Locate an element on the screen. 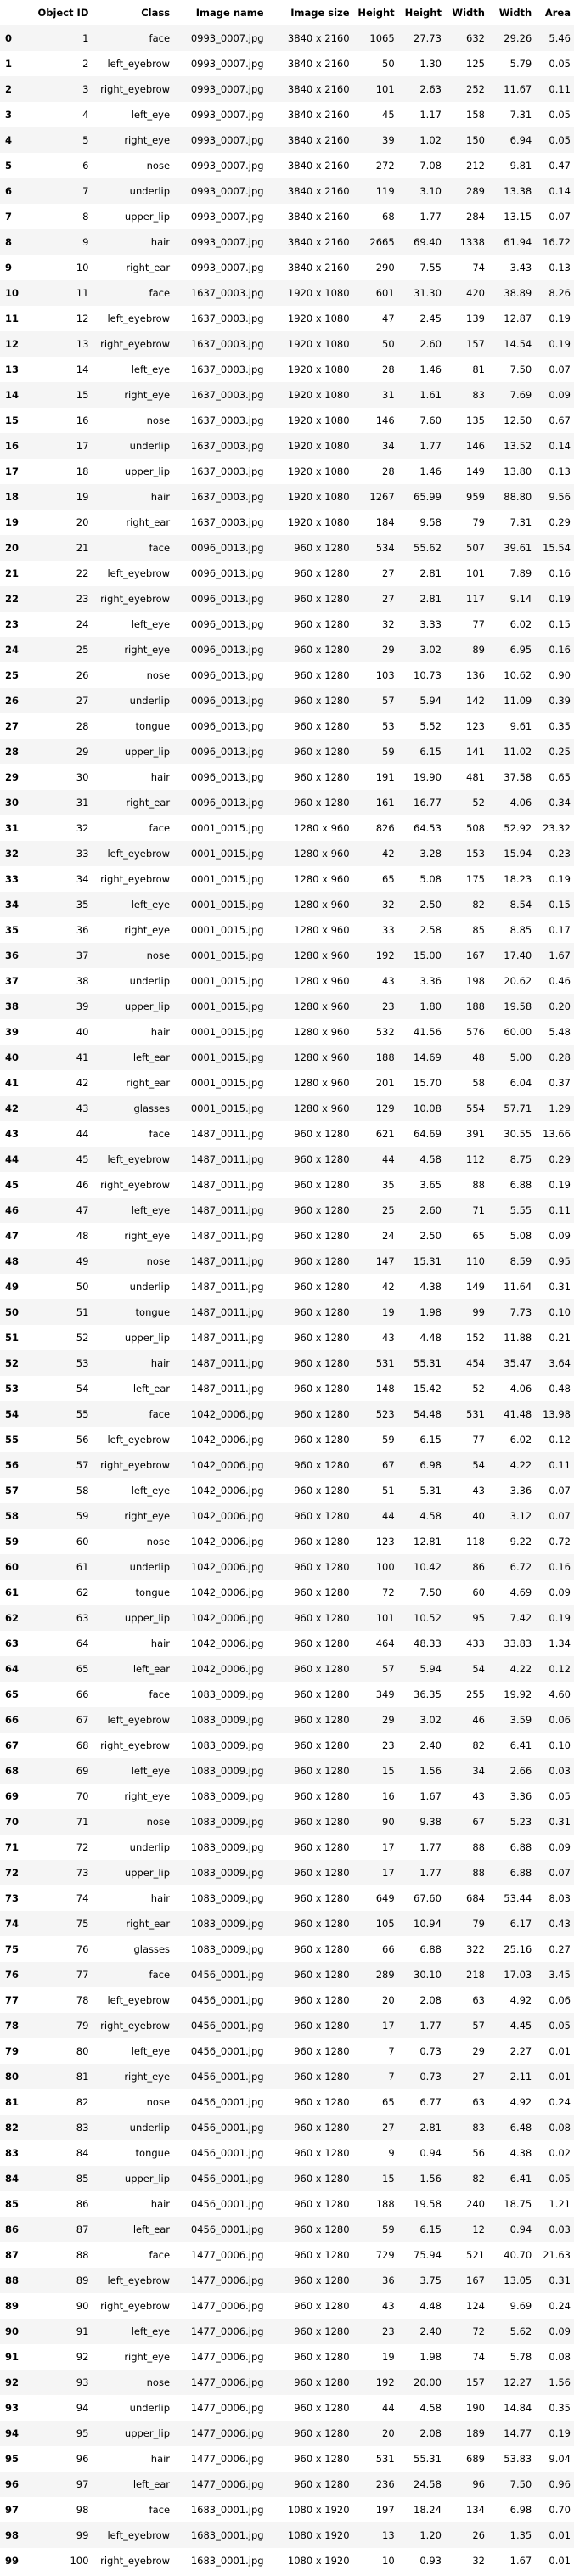 This screenshot has height=2576, width=574. table-cell: 61 is located at coordinates (82, 1566).